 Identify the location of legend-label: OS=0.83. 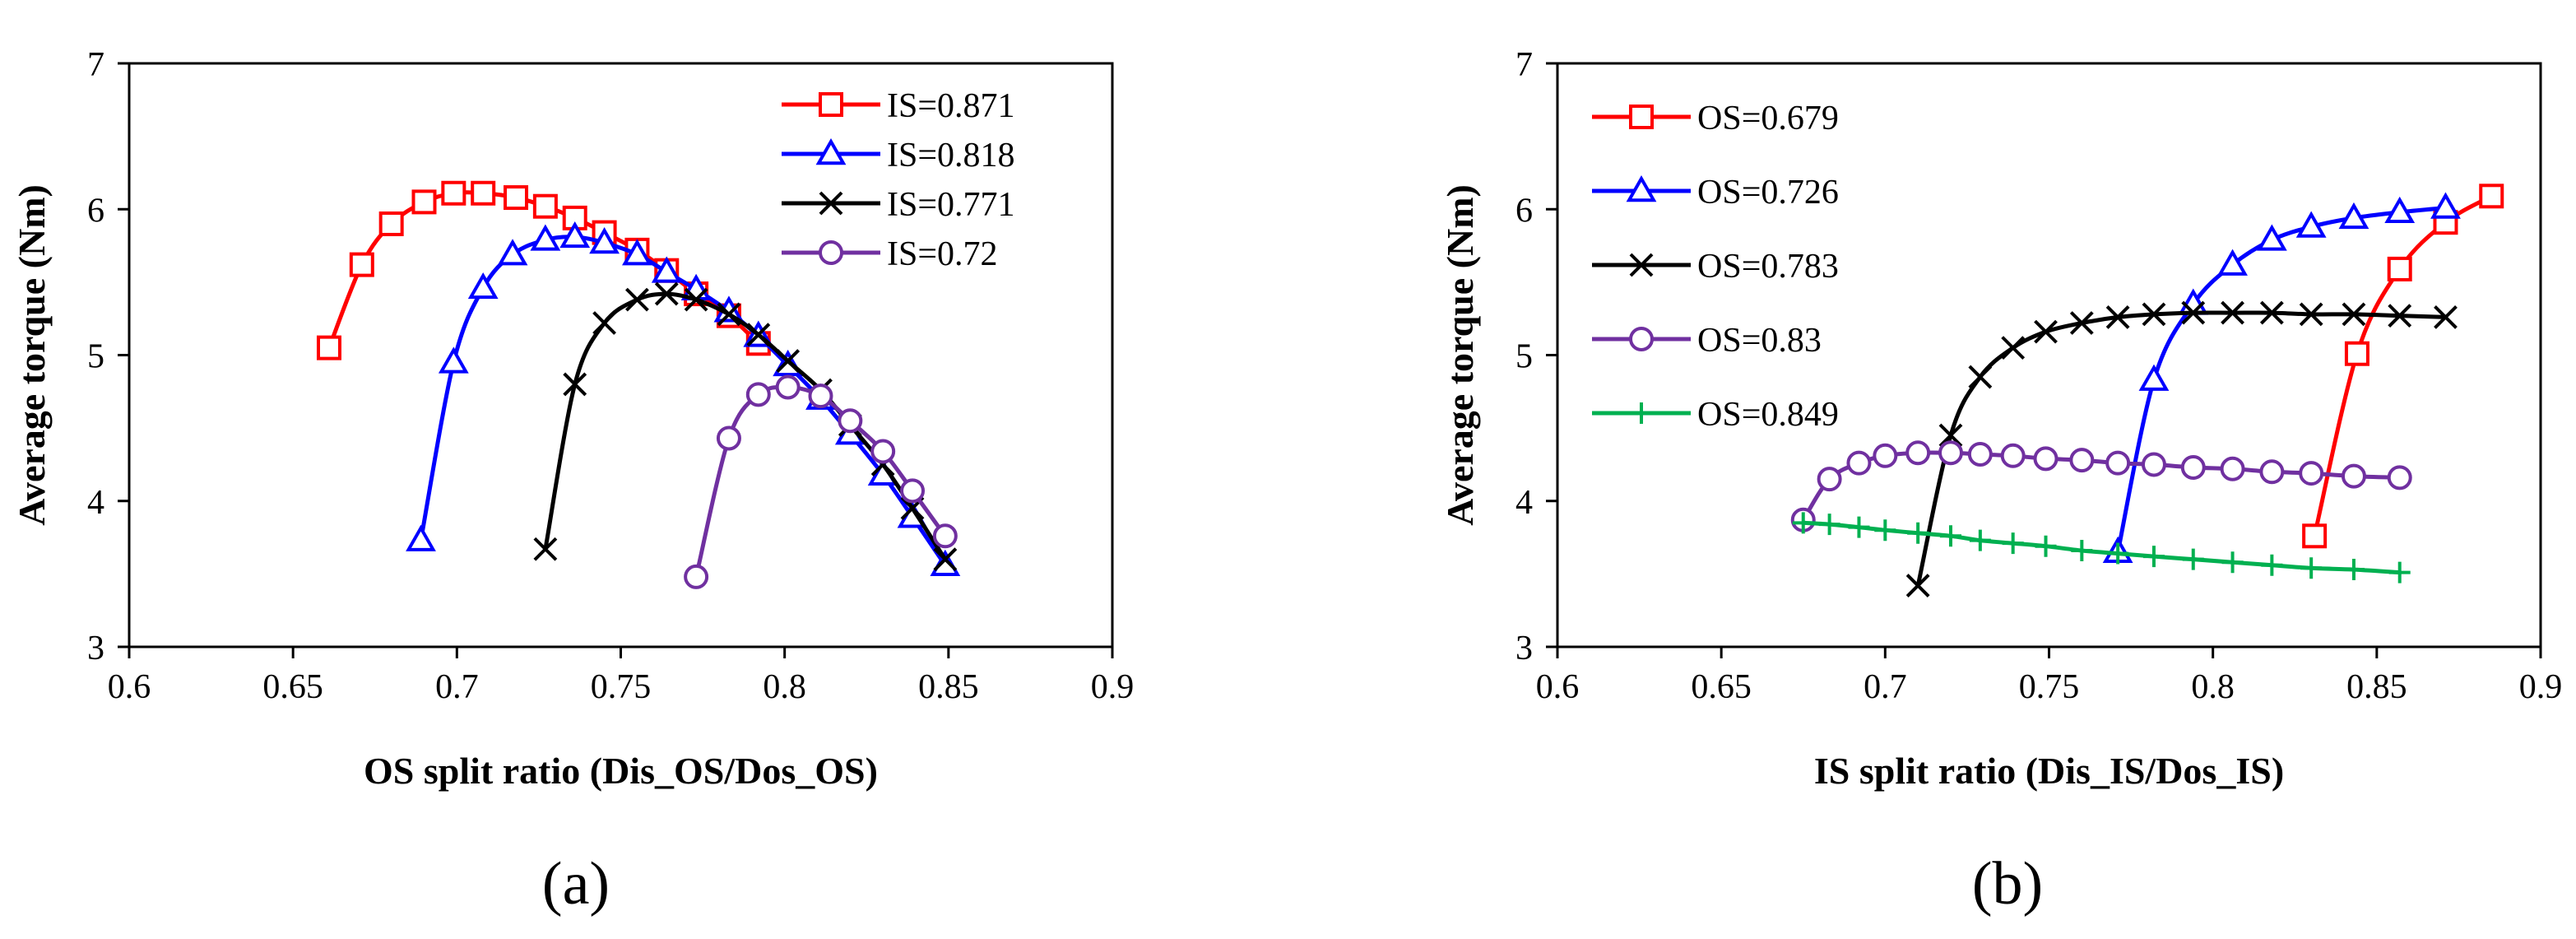
(1760, 341).